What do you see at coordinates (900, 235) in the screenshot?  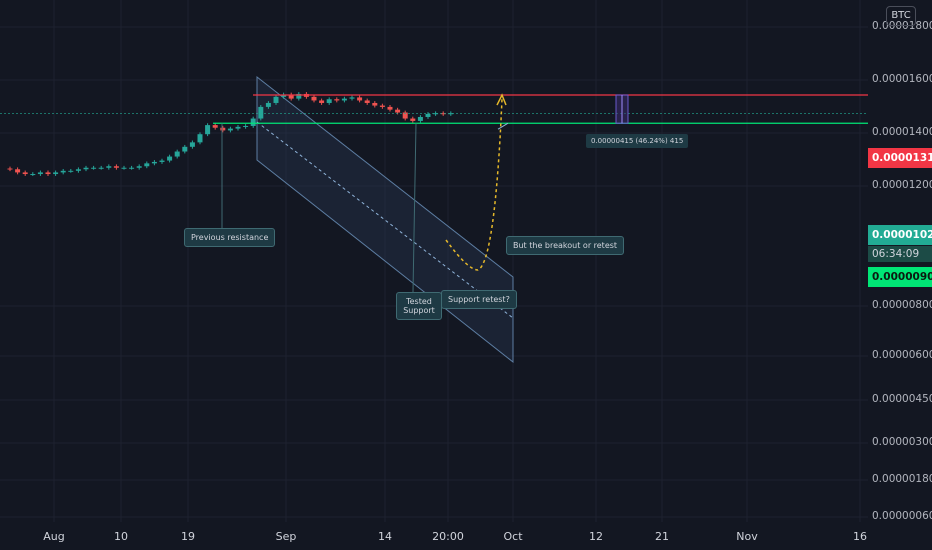 I see `last-price-badge: 0.00001027` at bounding box center [900, 235].